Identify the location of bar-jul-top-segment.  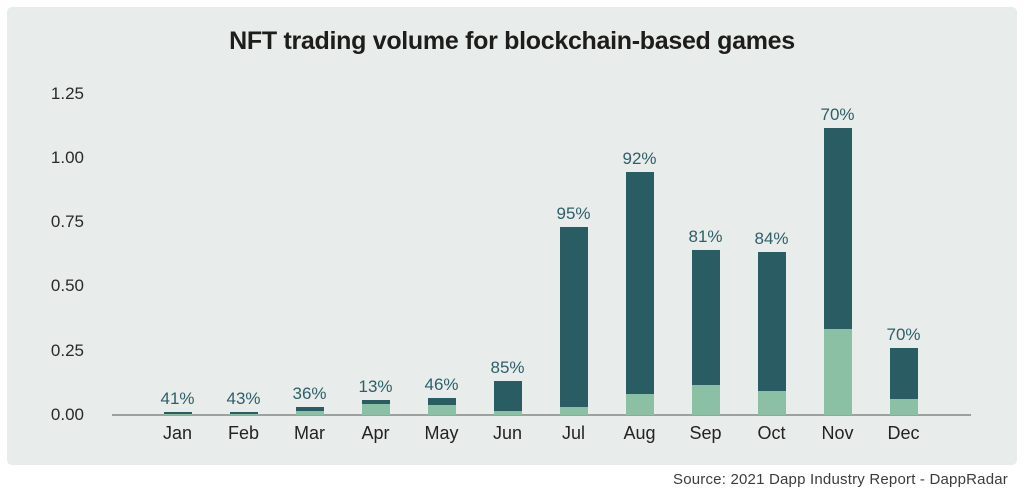
(573, 316).